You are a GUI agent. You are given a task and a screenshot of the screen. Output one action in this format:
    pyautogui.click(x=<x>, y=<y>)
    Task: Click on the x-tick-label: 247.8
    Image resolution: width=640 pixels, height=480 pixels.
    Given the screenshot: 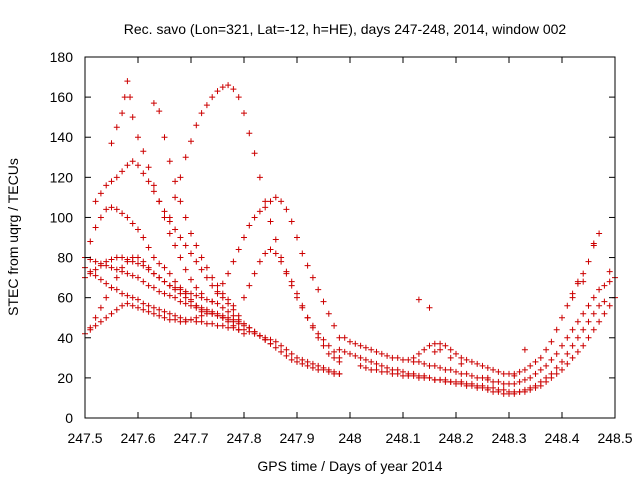 What is the action you would take?
    pyautogui.click(x=243, y=438)
    